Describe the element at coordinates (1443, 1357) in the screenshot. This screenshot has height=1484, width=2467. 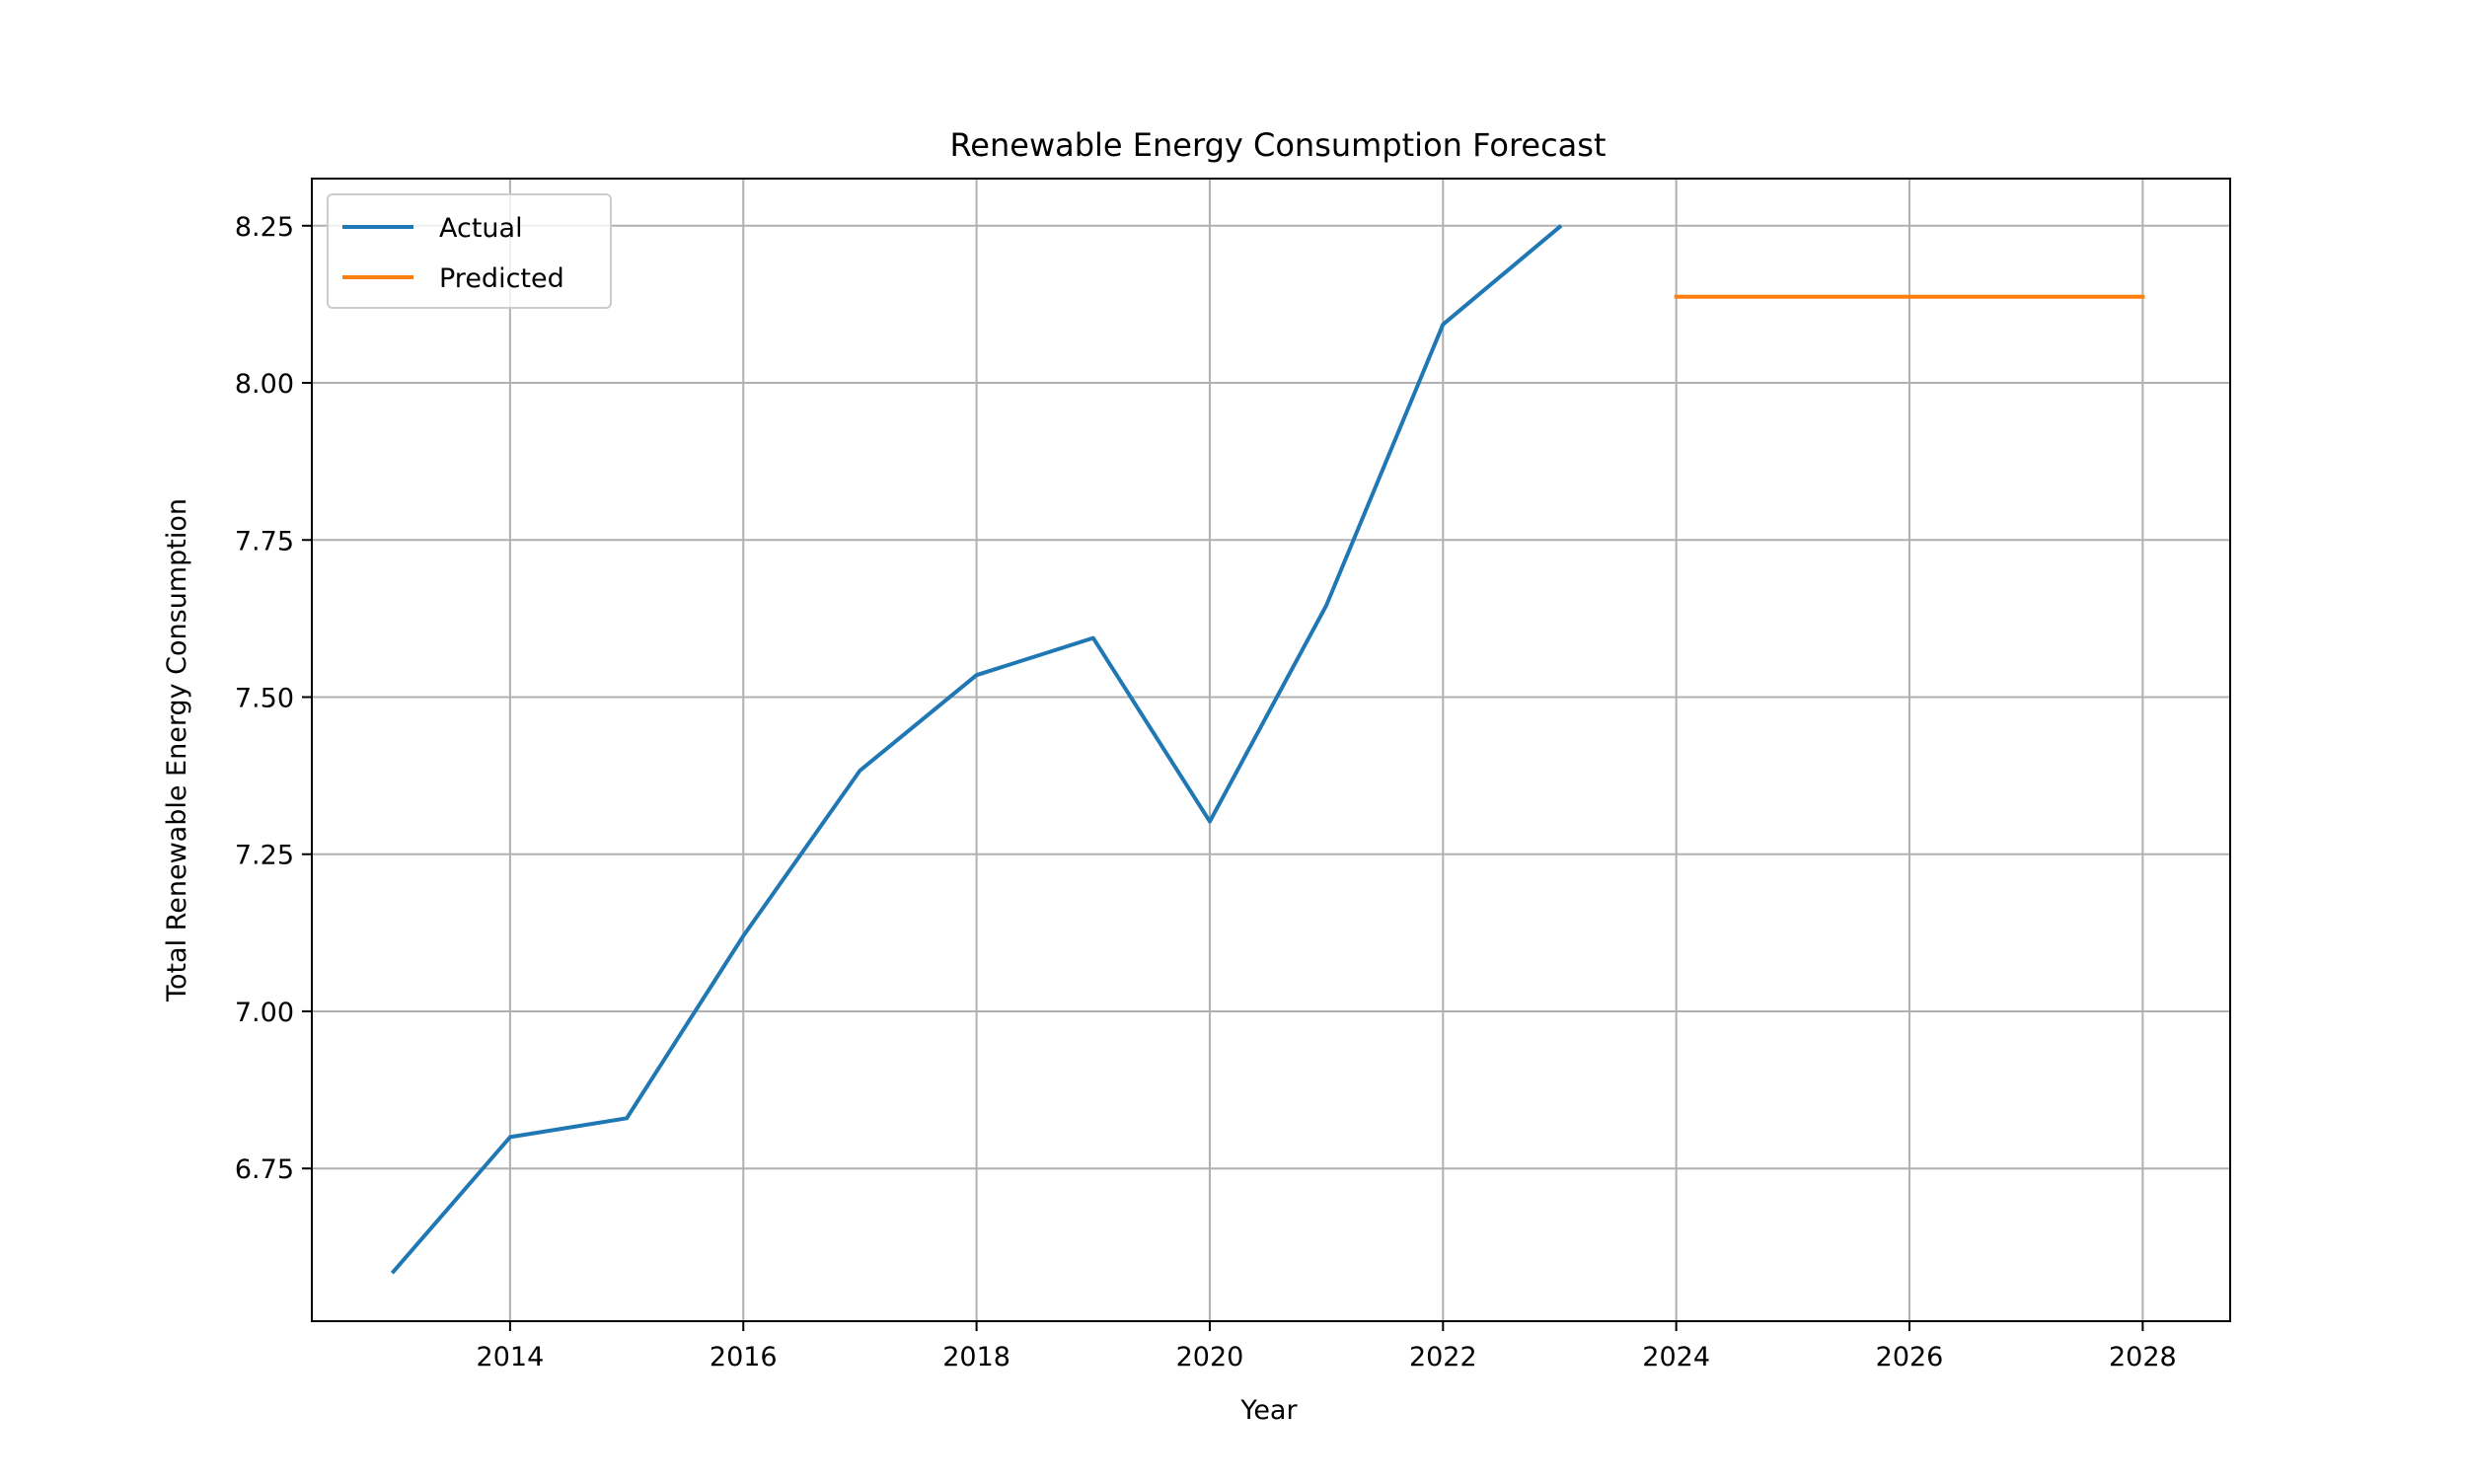
I see `x-tick-label: 2022` at that location.